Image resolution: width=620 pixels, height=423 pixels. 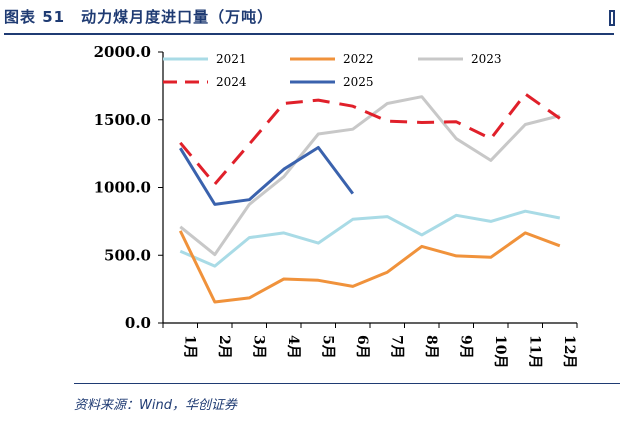 I want to click on chart-title: 图表 51 动力煤月度进口量（万吨）, so click(x=139, y=17).